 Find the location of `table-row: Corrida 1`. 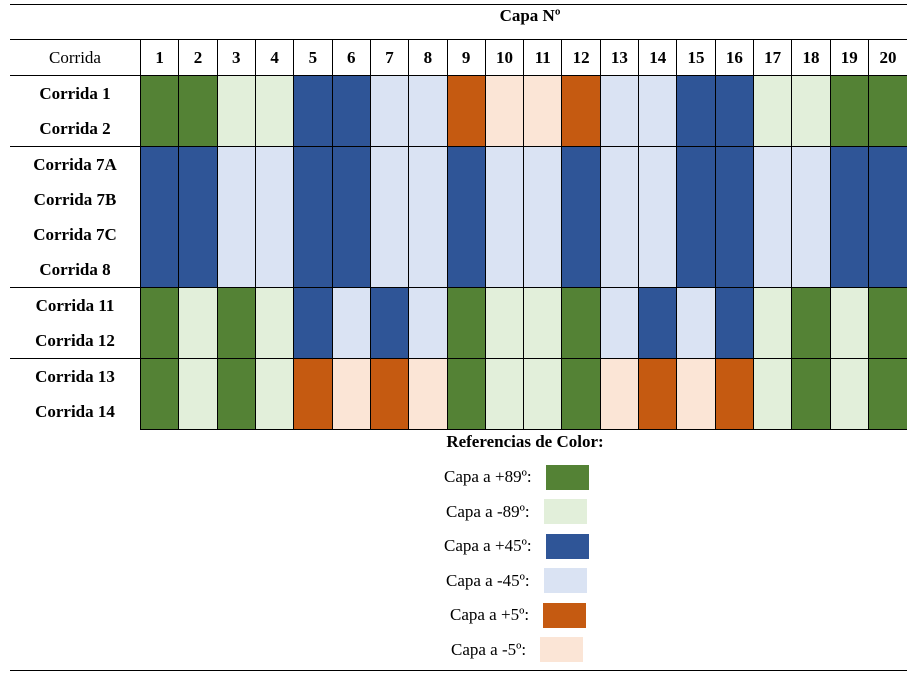

table-row: Corrida 1 is located at coordinates (458, 93).